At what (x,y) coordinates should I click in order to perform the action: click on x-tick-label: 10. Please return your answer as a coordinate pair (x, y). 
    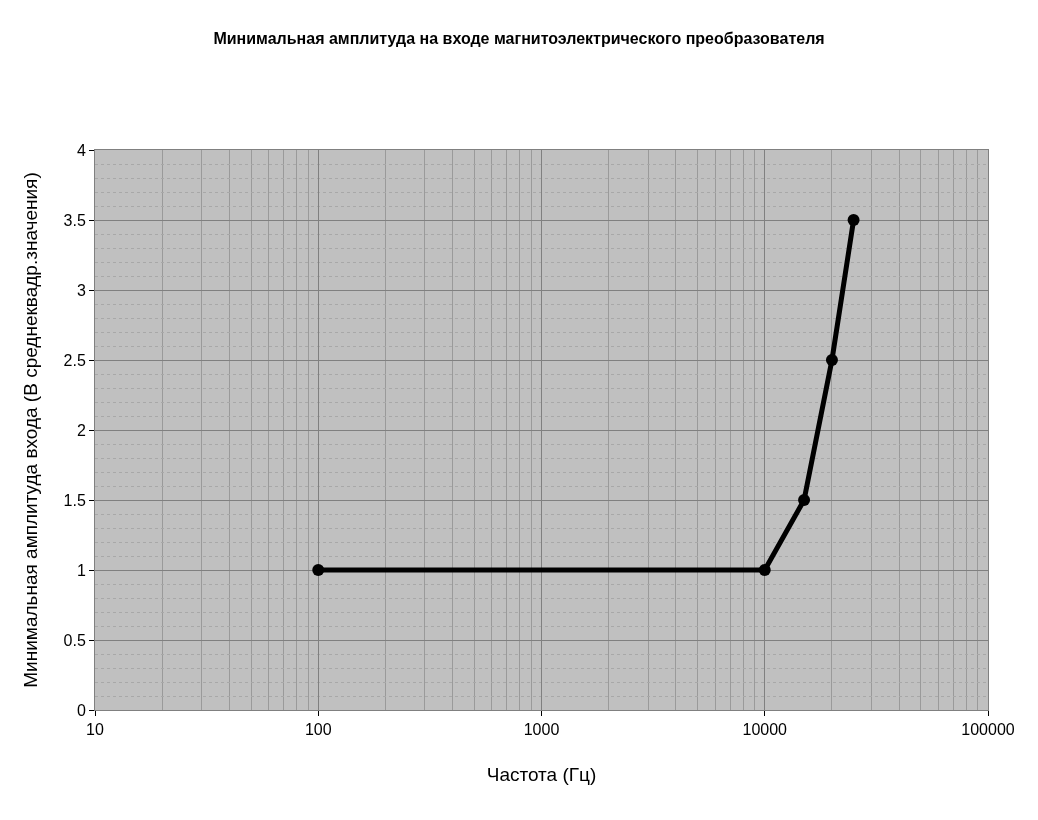
    Looking at the image, I should click on (95, 730).